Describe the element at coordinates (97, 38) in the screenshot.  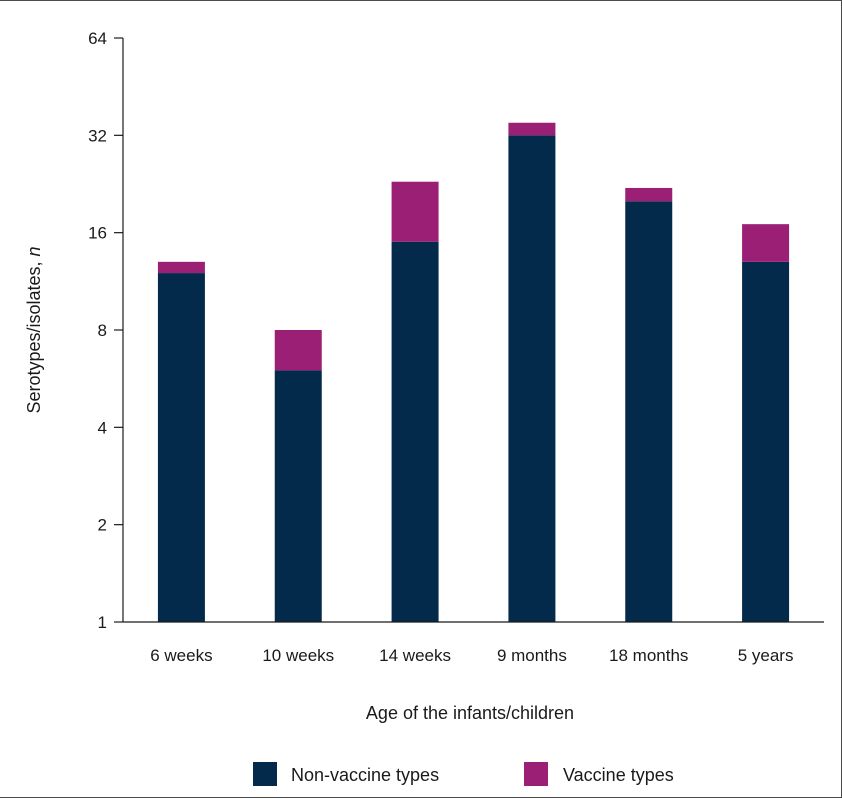
I see `y-tick-label: 64` at that location.